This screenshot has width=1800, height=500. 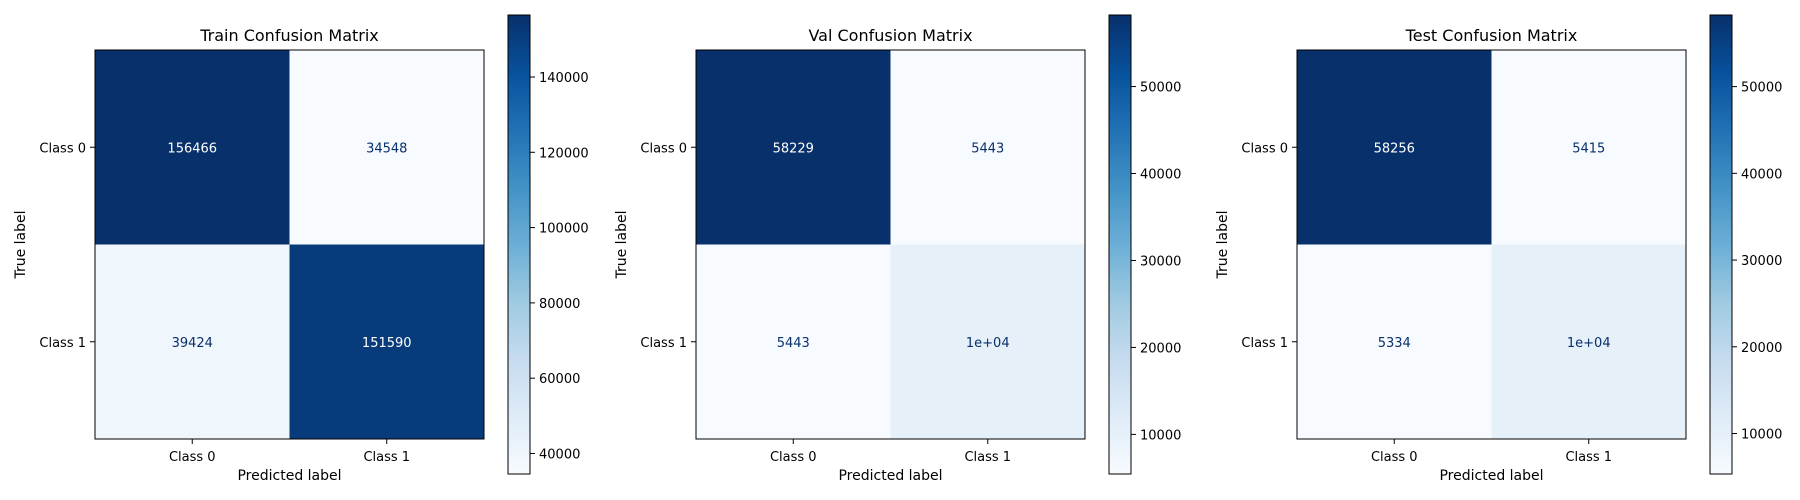 I want to click on chart-title: Val Confusion Matrix, so click(x=890, y=35).